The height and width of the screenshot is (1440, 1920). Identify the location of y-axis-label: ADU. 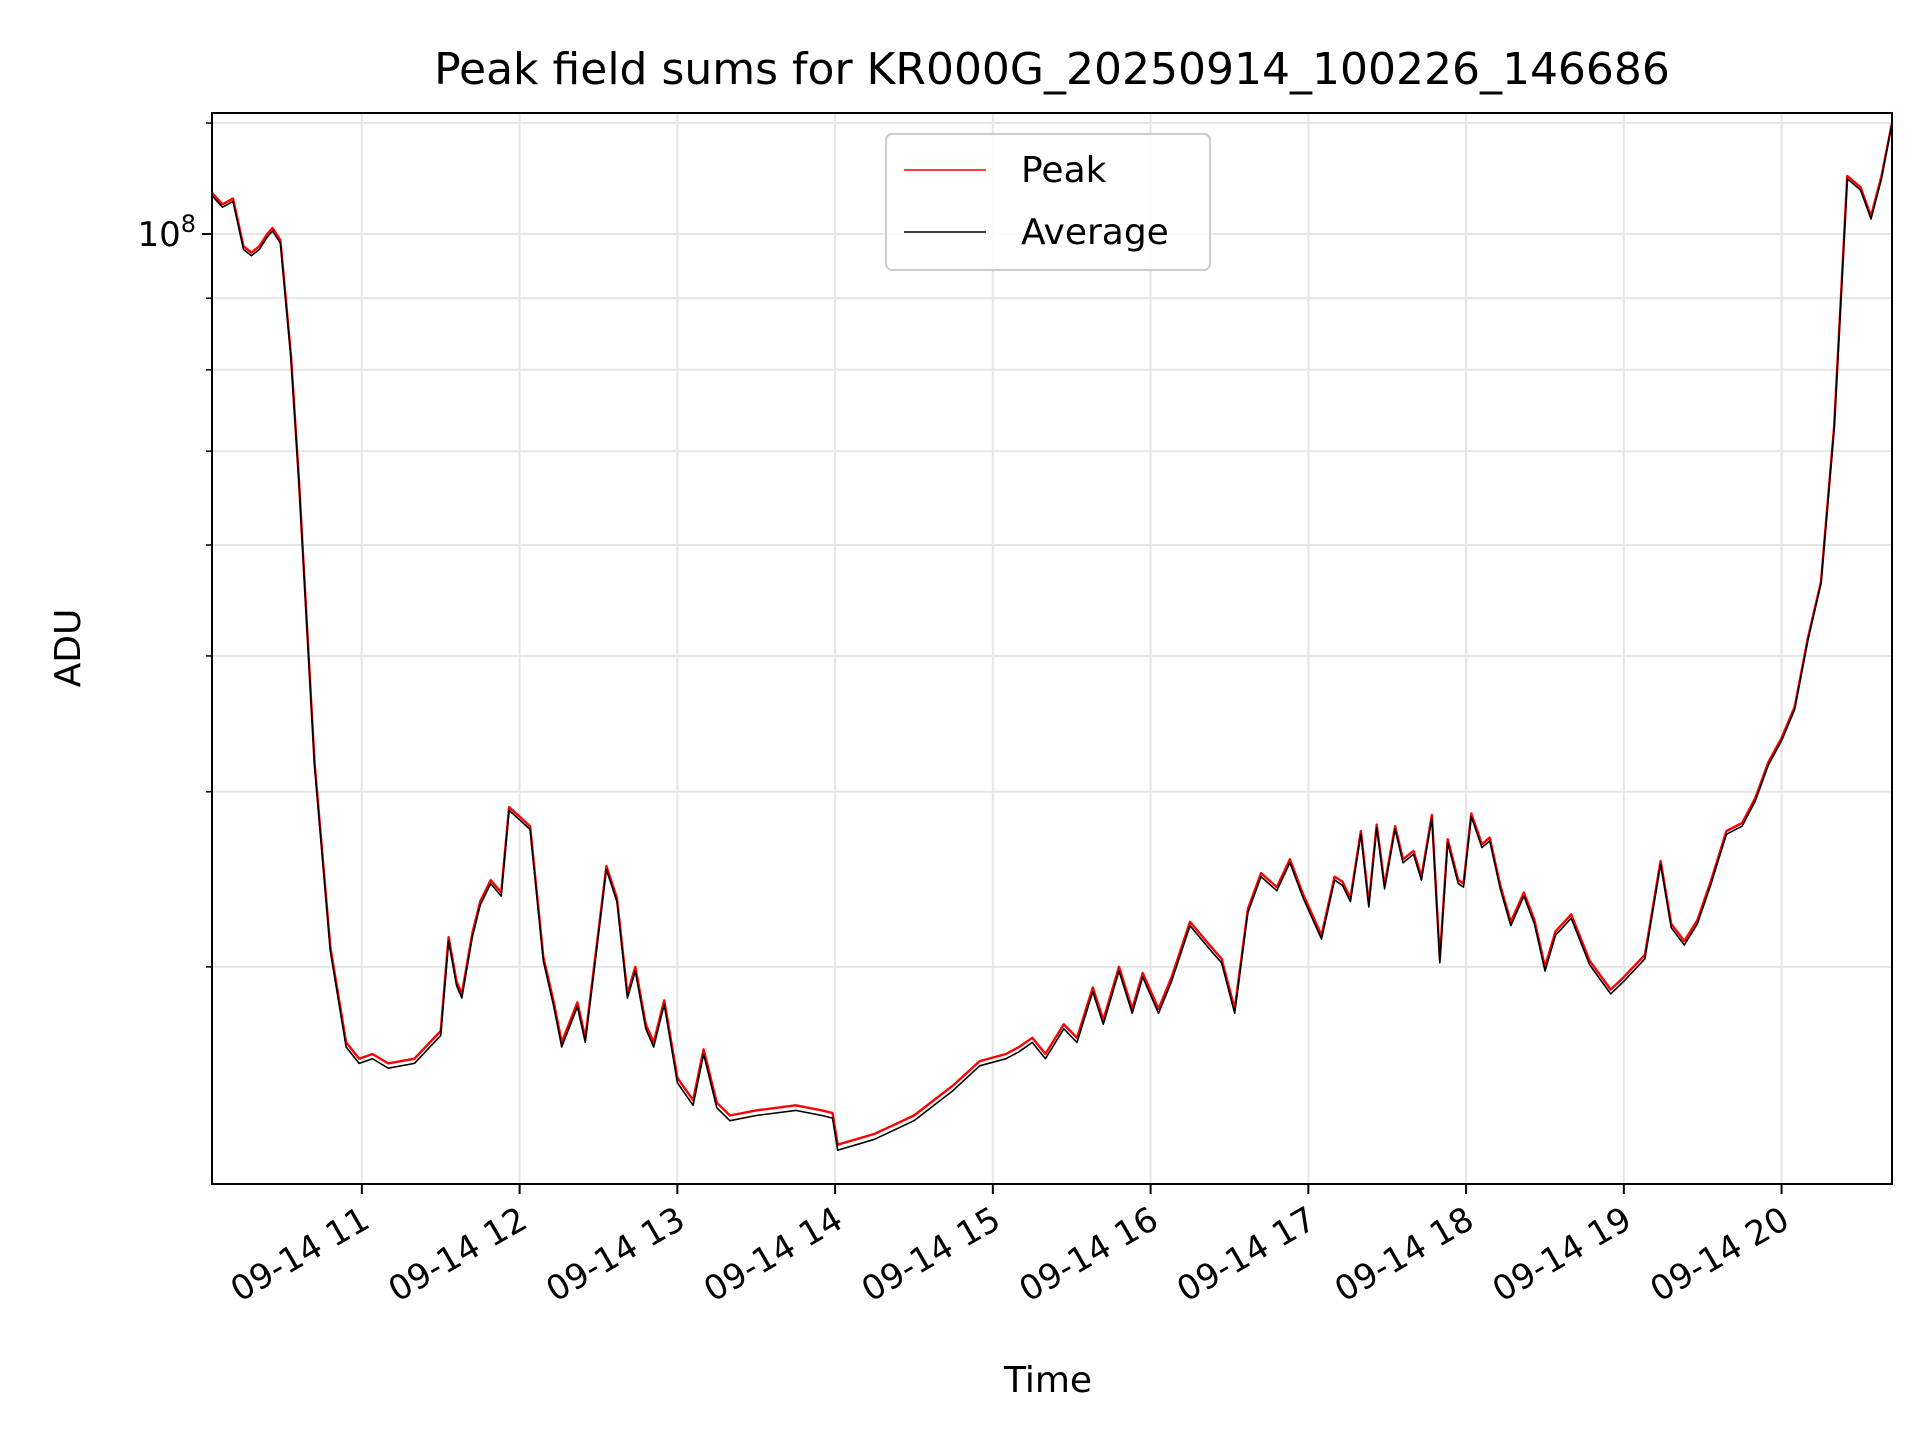
(68, 648).